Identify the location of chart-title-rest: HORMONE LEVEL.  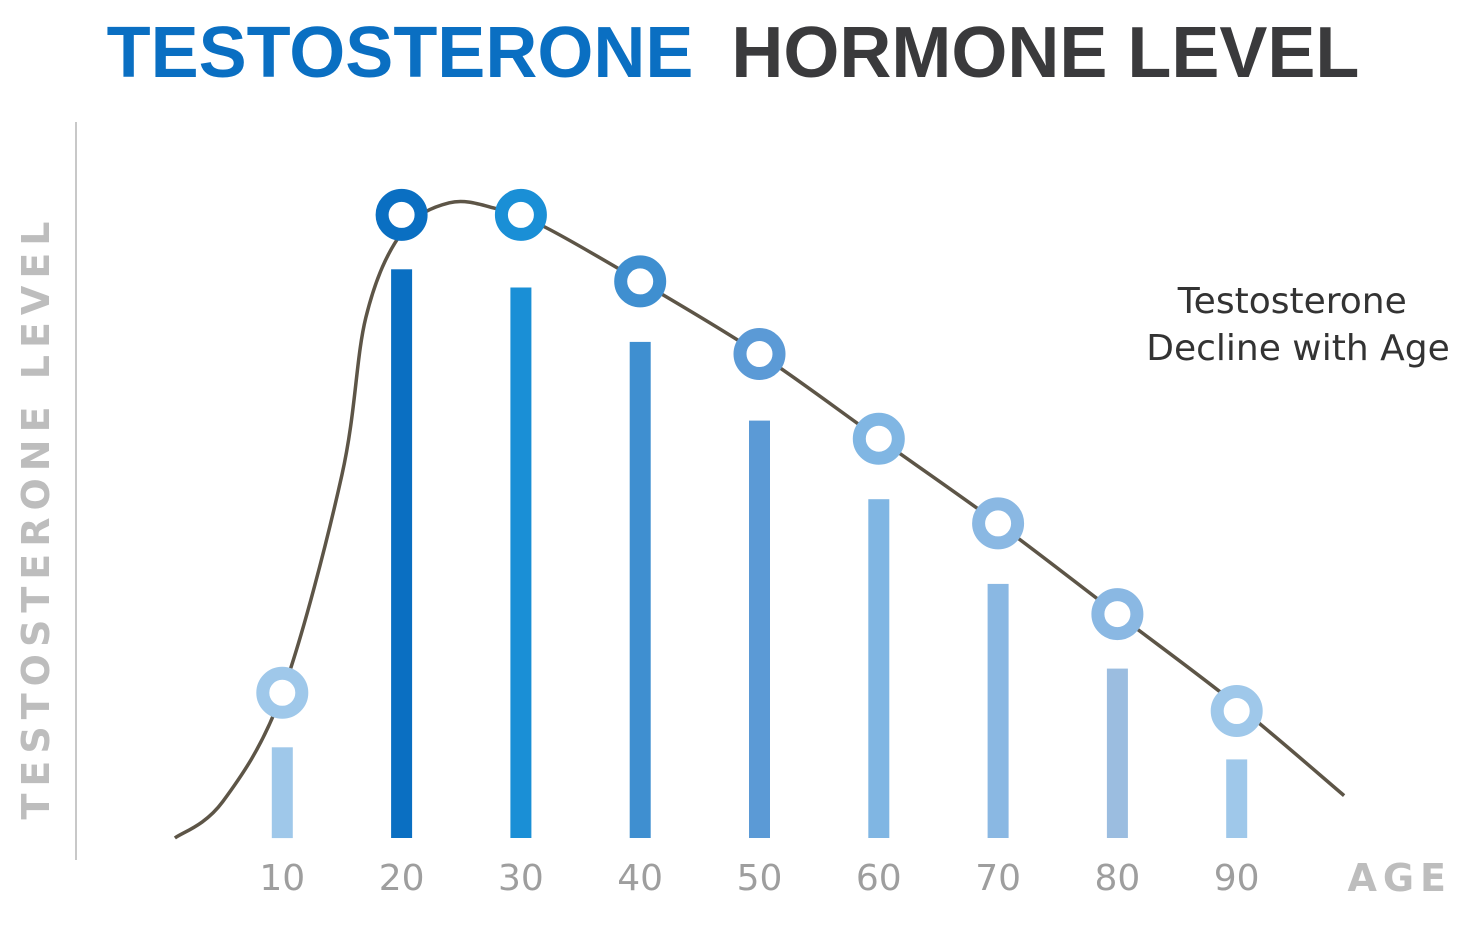
(1045, 53).